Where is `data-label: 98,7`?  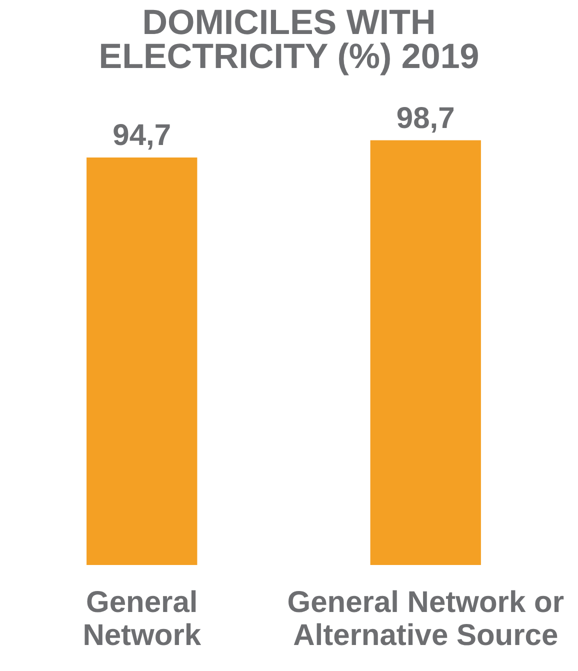
data-label: 98,7 is located at coordinates (425, 118).